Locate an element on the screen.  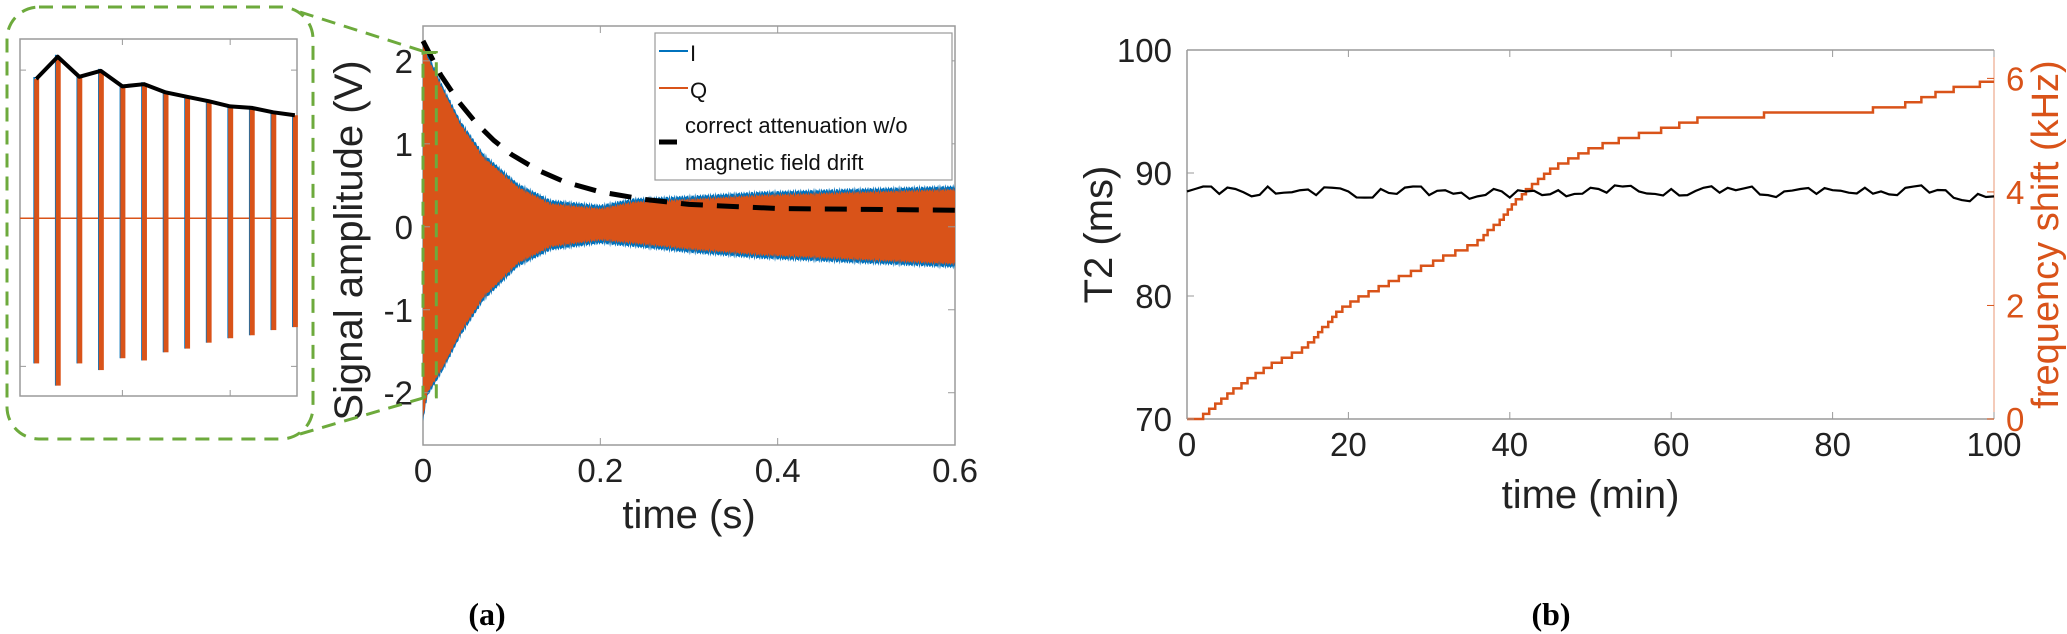
caption-b: (b) is located at coordinates (1550, 614).